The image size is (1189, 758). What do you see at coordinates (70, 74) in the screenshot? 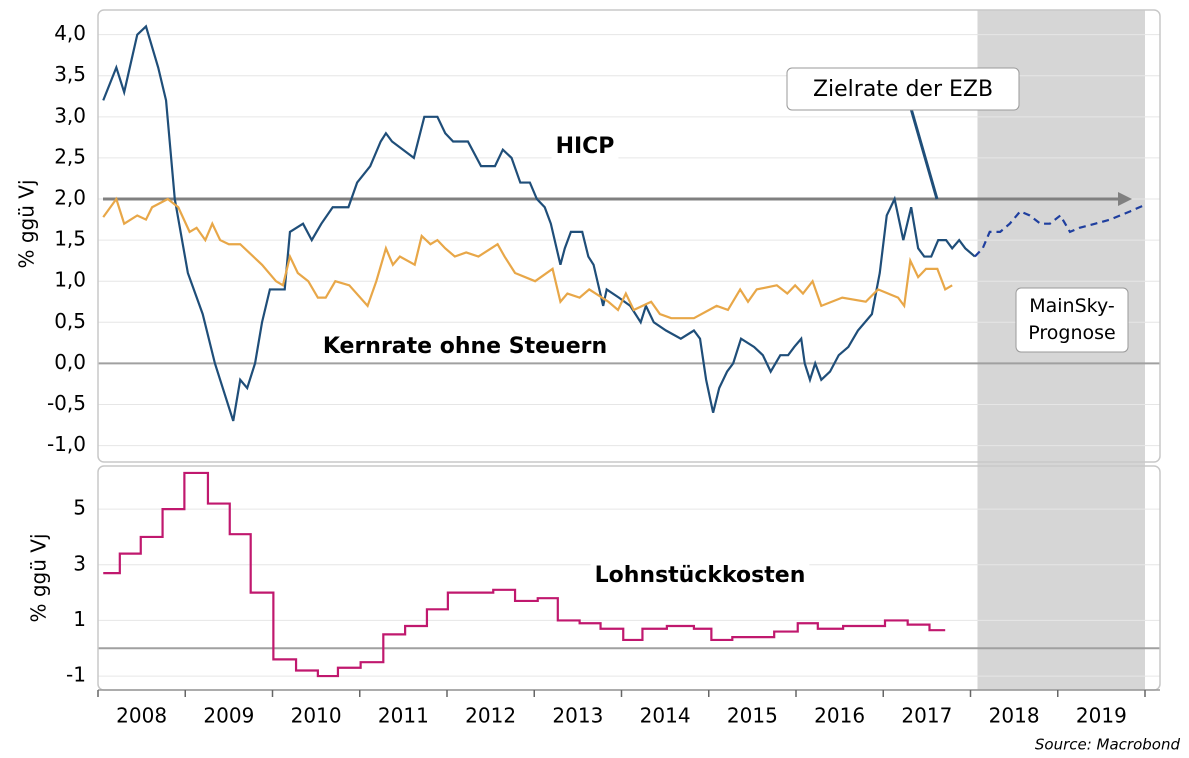
I see `y-tick-label: 3,5` at bounding box center [70, 74].